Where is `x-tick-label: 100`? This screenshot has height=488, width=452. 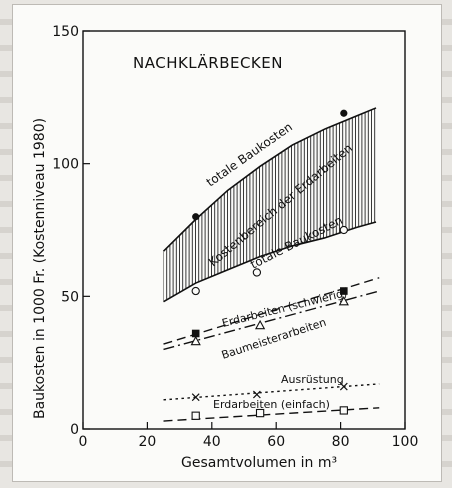 x-tick-label: 100 is located at coordinates (405, 442).